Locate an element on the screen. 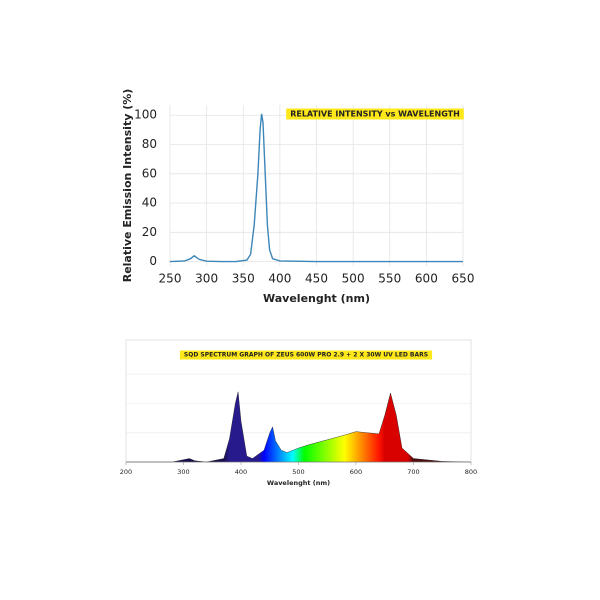 The height and width of the screenshot is (600, 600). y-axis-label: Relative Emission Intensity (%) is located at coordinates (127, 186).